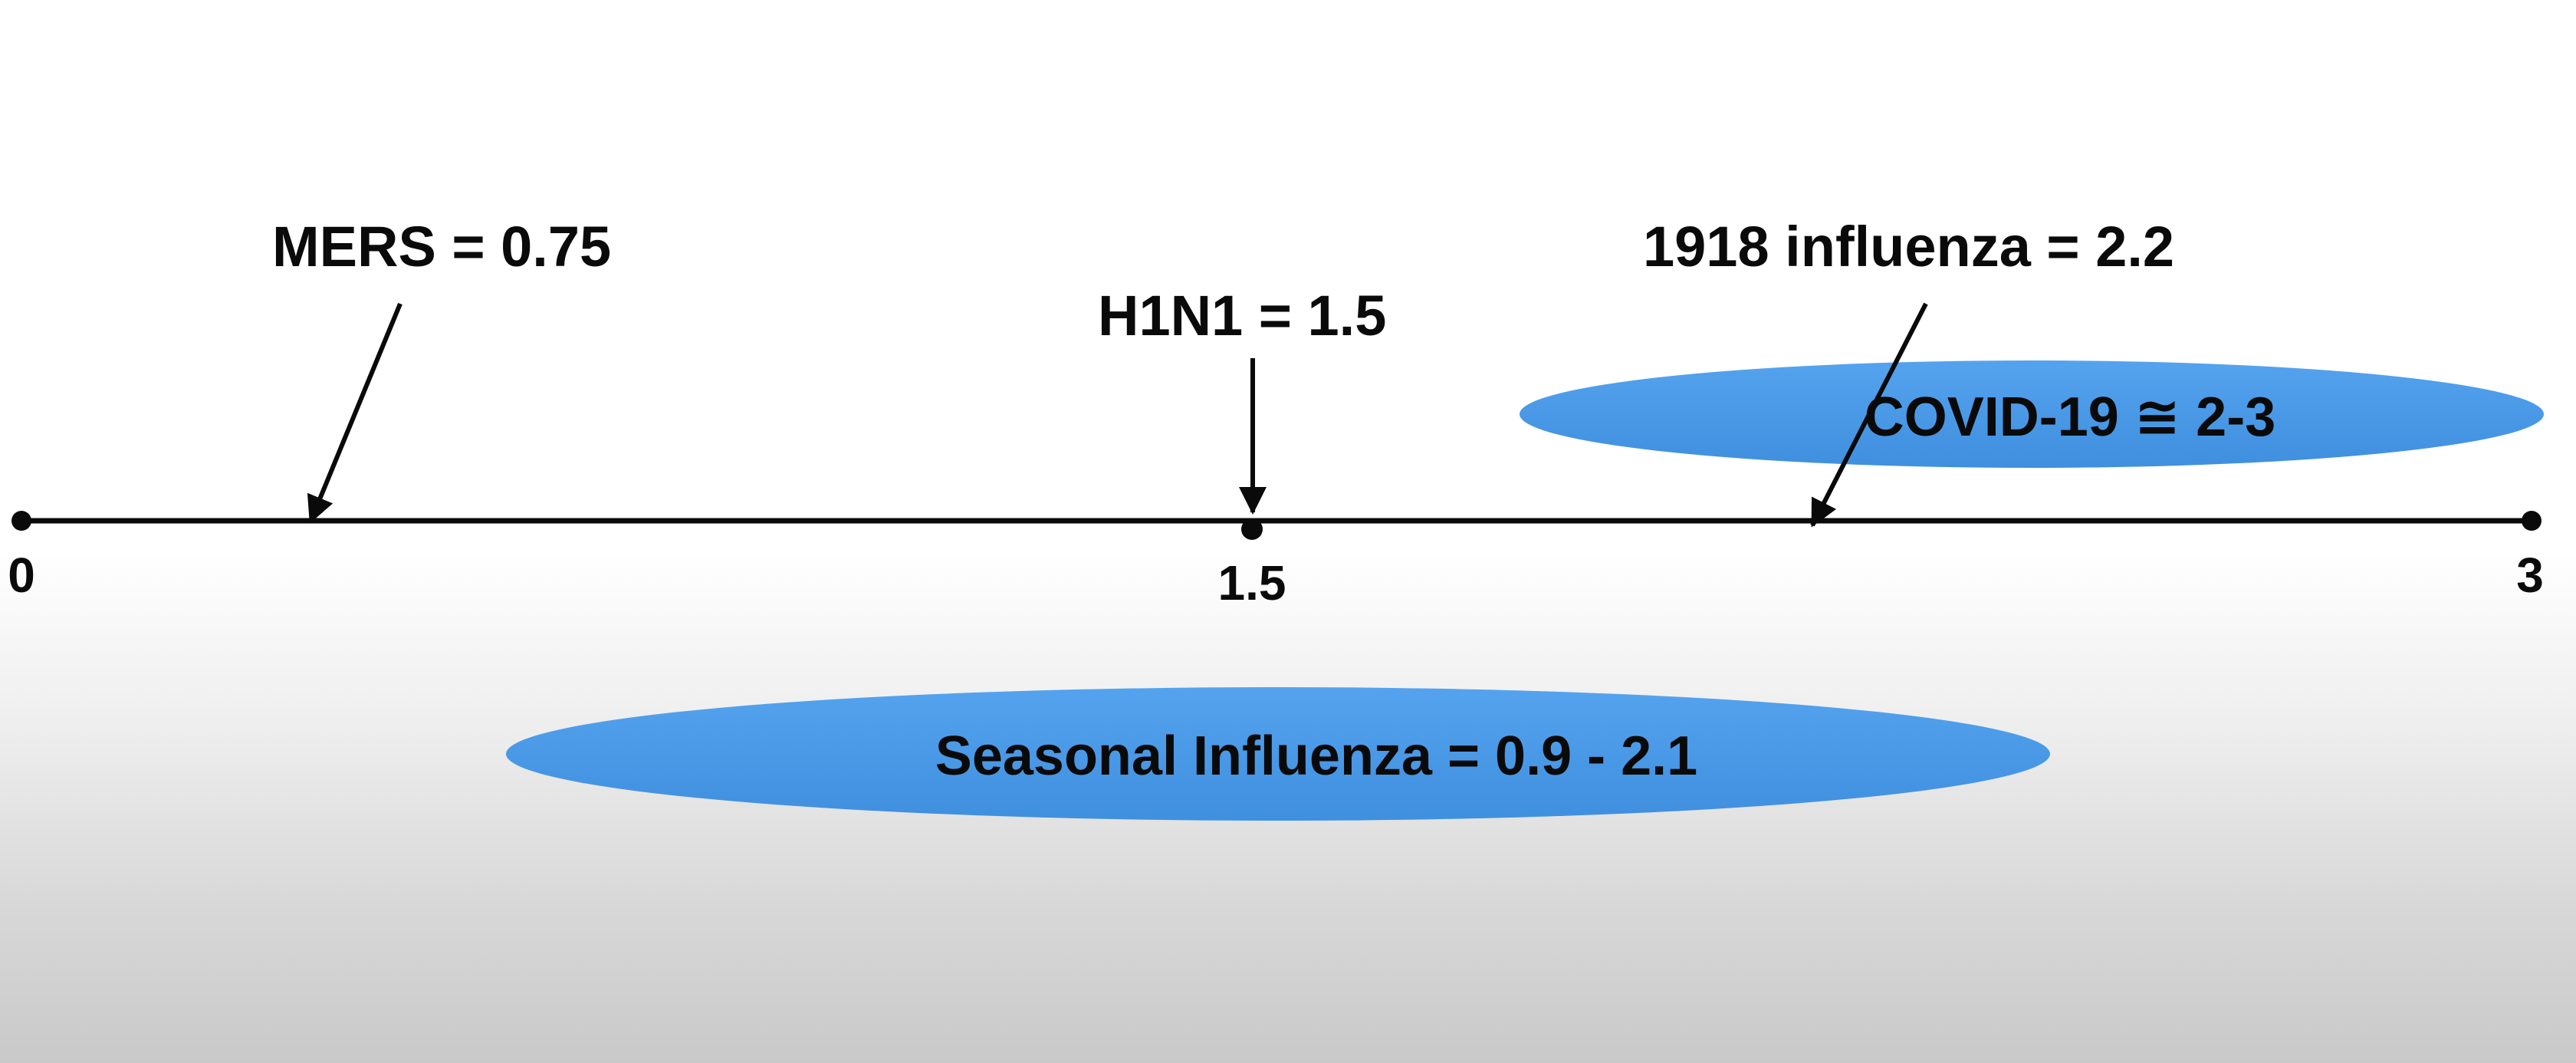  I want to click on seasonal-influenza-range: Seasonal Influenza = 0.9 - 2.1, so click(1278, 754).